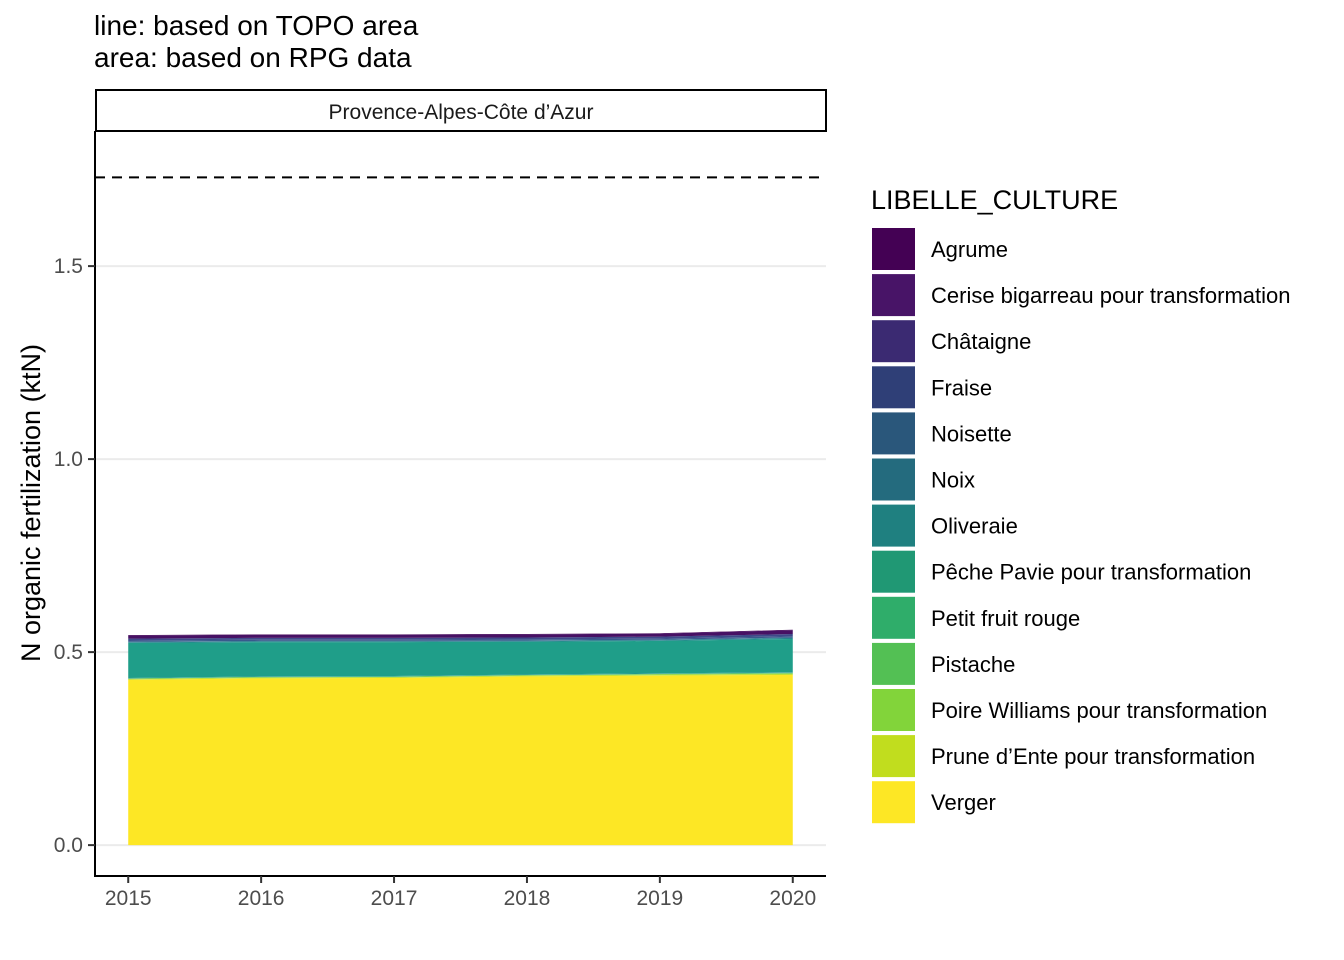 The image size is (1344, 960). What do you see at coordinates (660, 898) in the screenshot?
I see `x-tick-label: 2019` at bounding box center [660, 898].